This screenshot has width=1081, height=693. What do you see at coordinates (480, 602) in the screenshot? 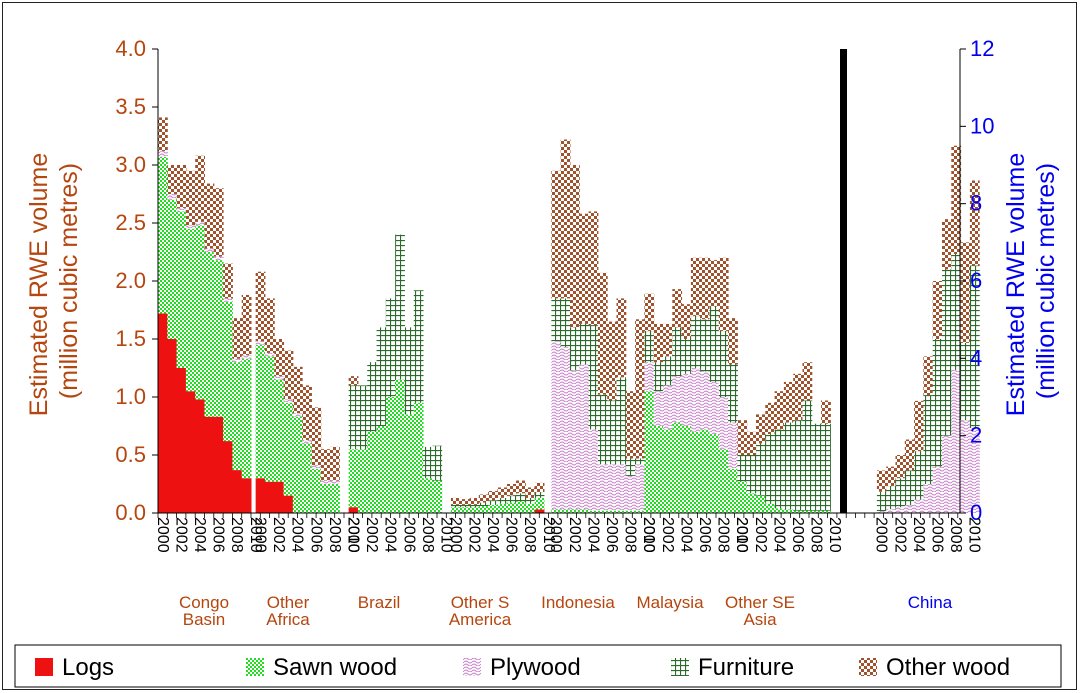
I see `region-label-line1: Other S` at bounding box center [480, 602].